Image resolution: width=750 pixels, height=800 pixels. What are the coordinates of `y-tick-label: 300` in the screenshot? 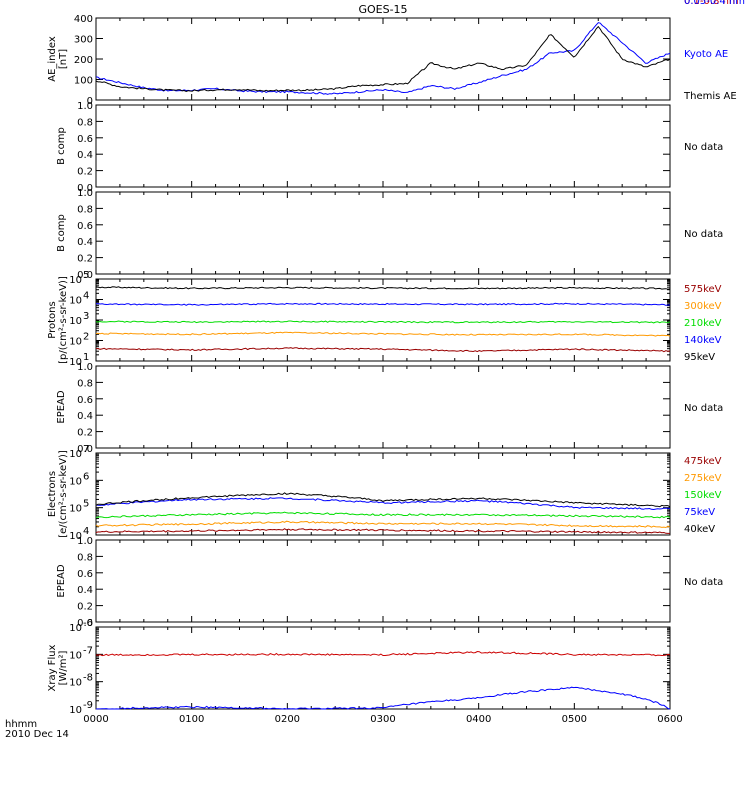 It's located at (83, 40).